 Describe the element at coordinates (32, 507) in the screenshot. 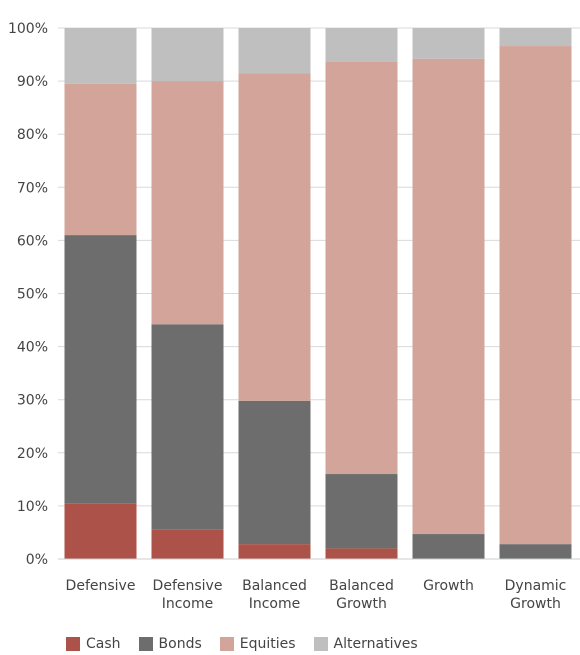

I see `y-tick-label: 10%` at that location.